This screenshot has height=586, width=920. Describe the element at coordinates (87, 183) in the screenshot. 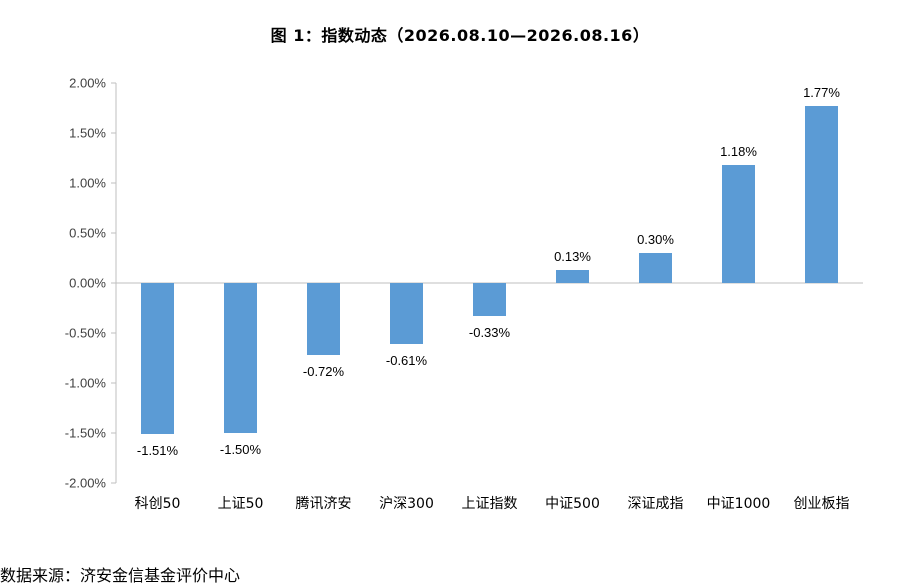

I see `y-tick-label: 1.00%` at that location.